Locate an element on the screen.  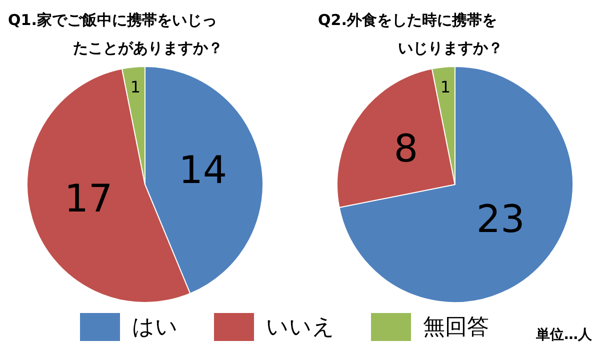
chart-title: Q2.外食をした時に携帯をいじりますか？ is located at coordinates (410, 34).